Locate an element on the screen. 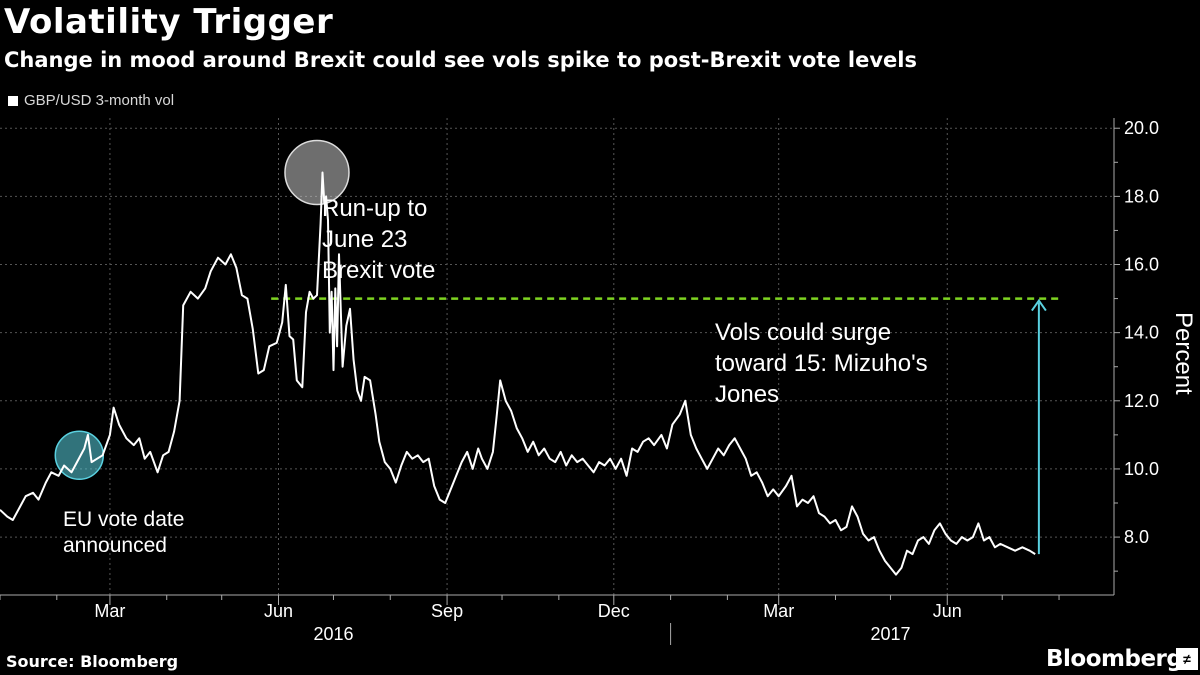  bloomberg-icon: ≠ is located at coordinates (1187, 659).